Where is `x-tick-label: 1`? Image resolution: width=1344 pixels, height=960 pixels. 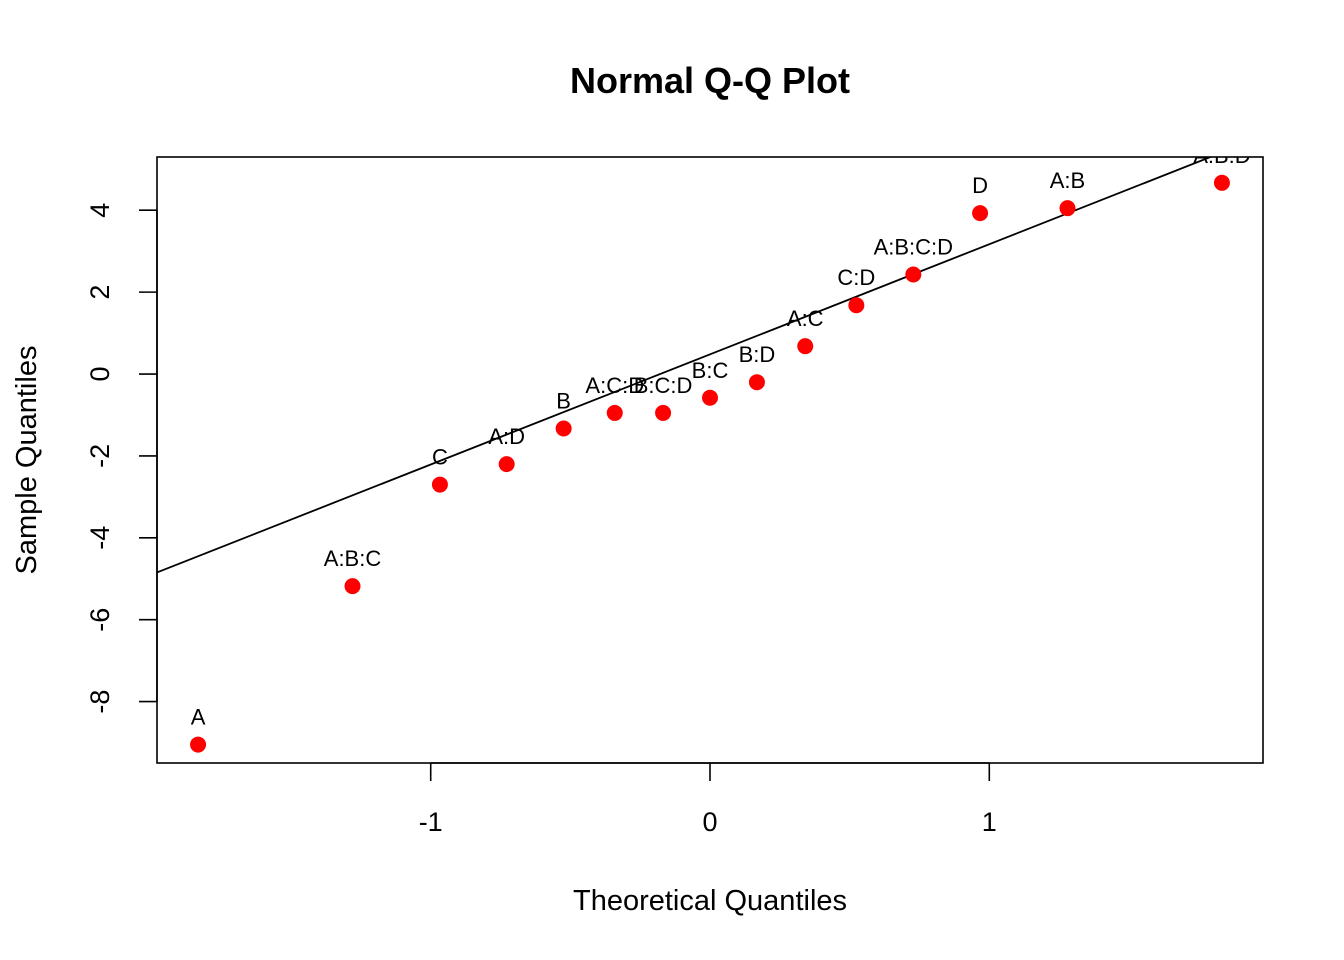
x-tick-label: 1 is located at coordinates (989, 822).